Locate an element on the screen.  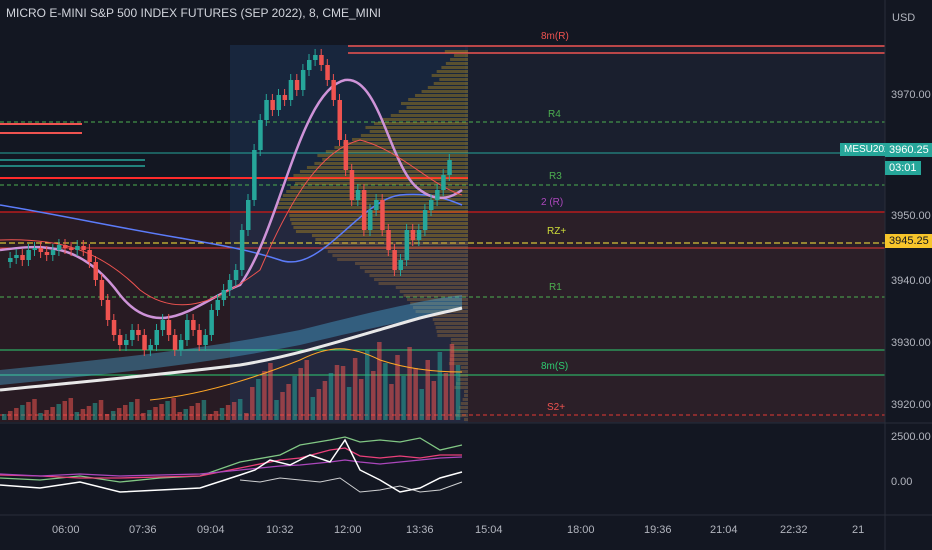
currency-label: USD is located at coordinates (904, 18).